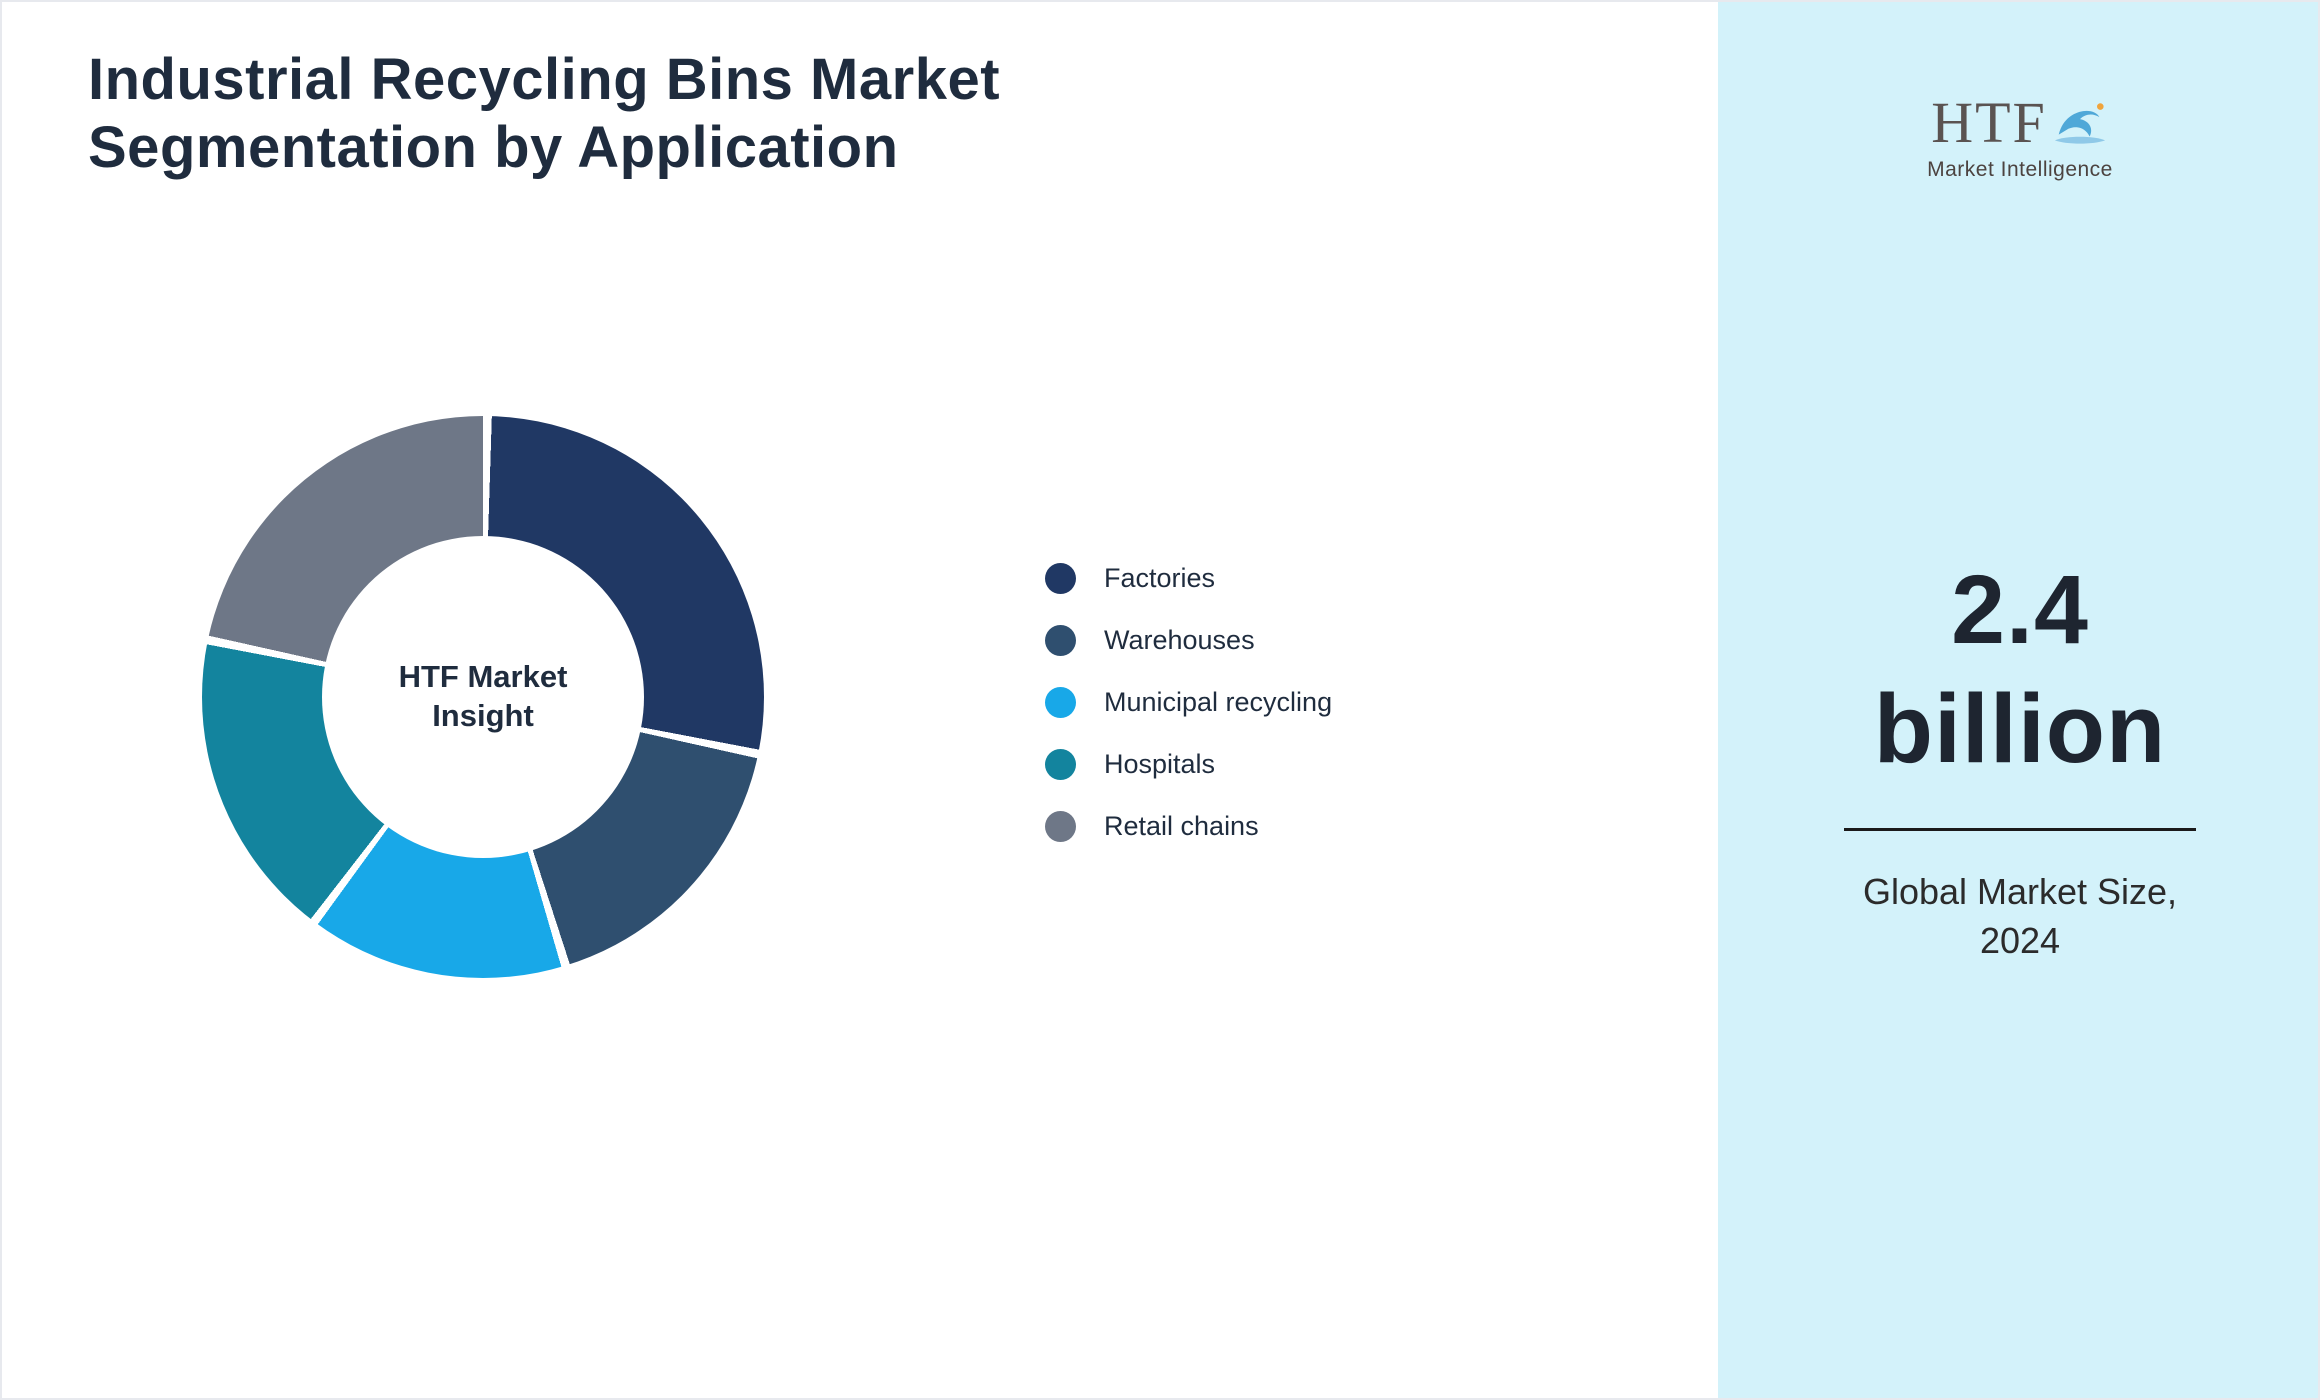  What do you see at coordinates (1179, 640) in the screenshot?
I see `legend-label: Warehouses` at bounding box center [1179, 640].